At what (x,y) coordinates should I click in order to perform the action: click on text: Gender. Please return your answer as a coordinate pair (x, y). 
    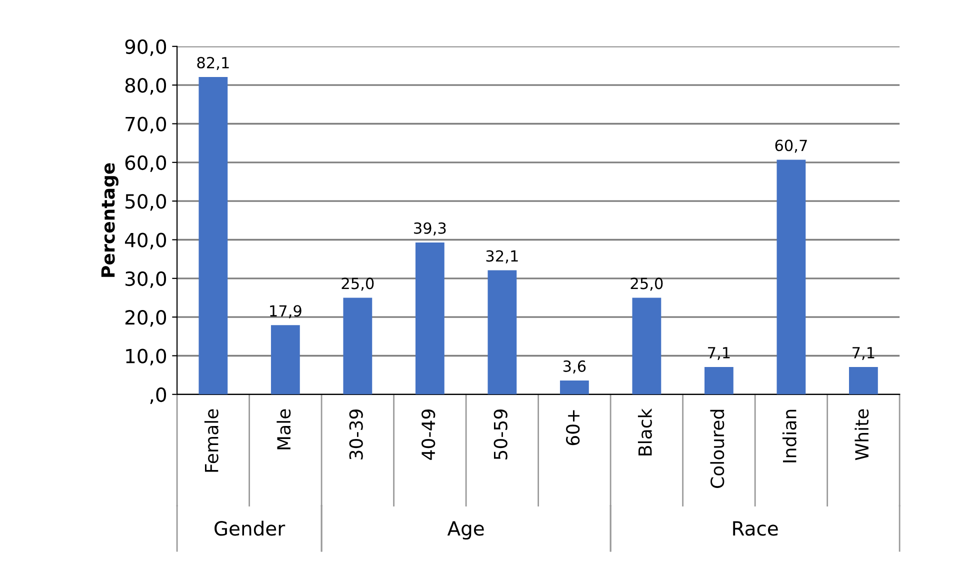
    Looking at the image, I should click on (250, 528).